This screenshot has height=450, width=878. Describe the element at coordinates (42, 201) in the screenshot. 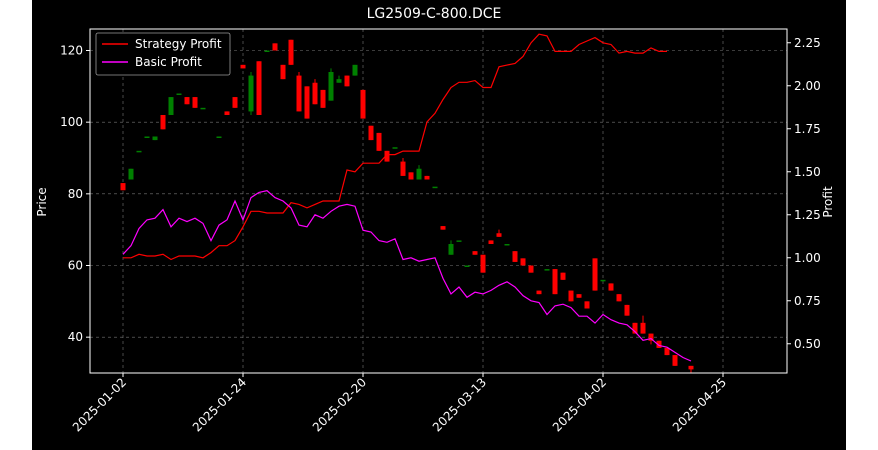

I see `left-axis-label: Price` at that location.